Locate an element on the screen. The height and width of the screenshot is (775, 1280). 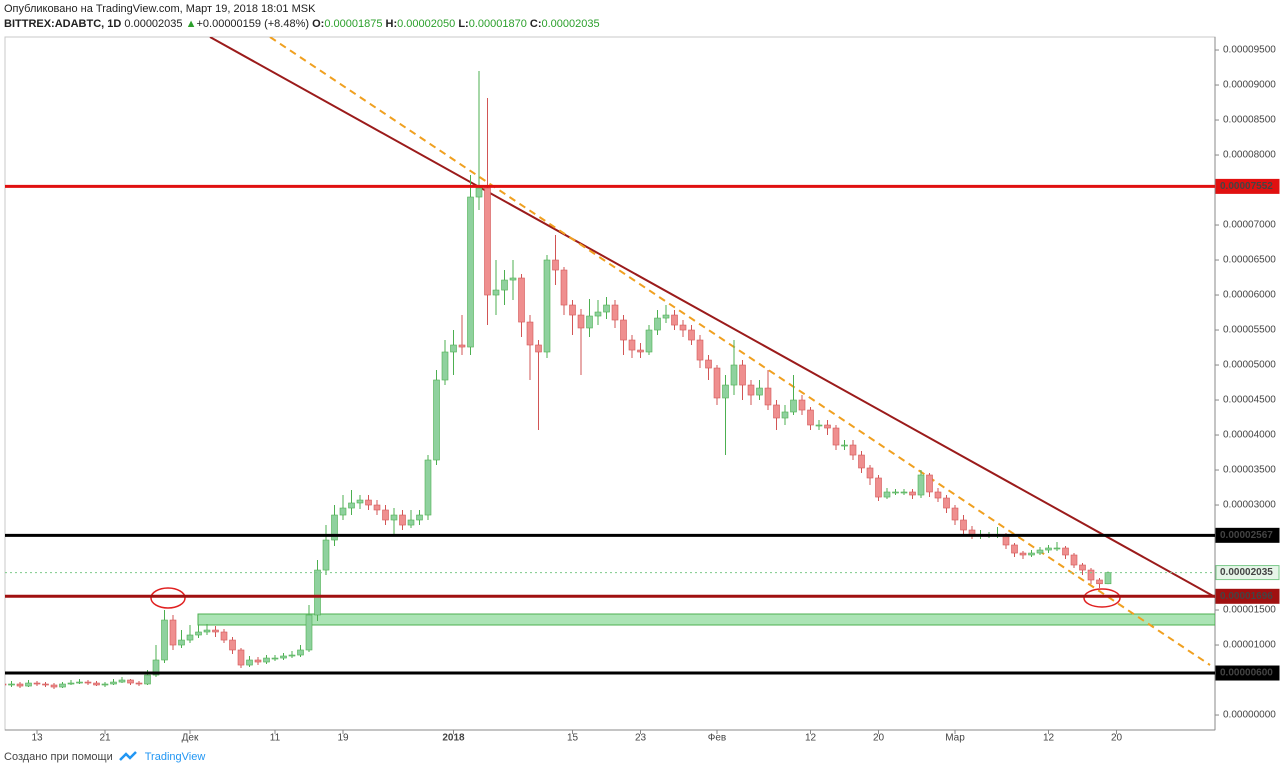
c-value: 0.00002035 is located at coordinates (570, 24).